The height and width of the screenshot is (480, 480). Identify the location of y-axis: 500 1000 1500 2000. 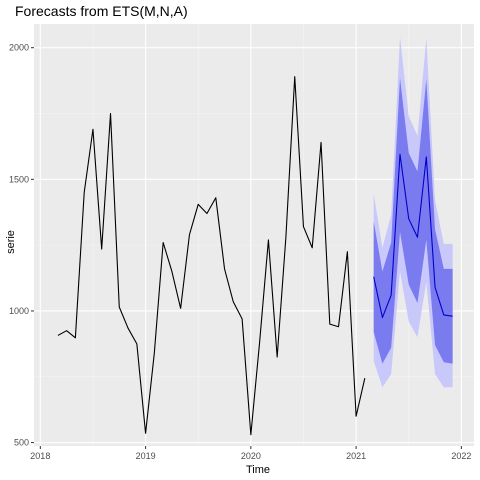
(21, 245).